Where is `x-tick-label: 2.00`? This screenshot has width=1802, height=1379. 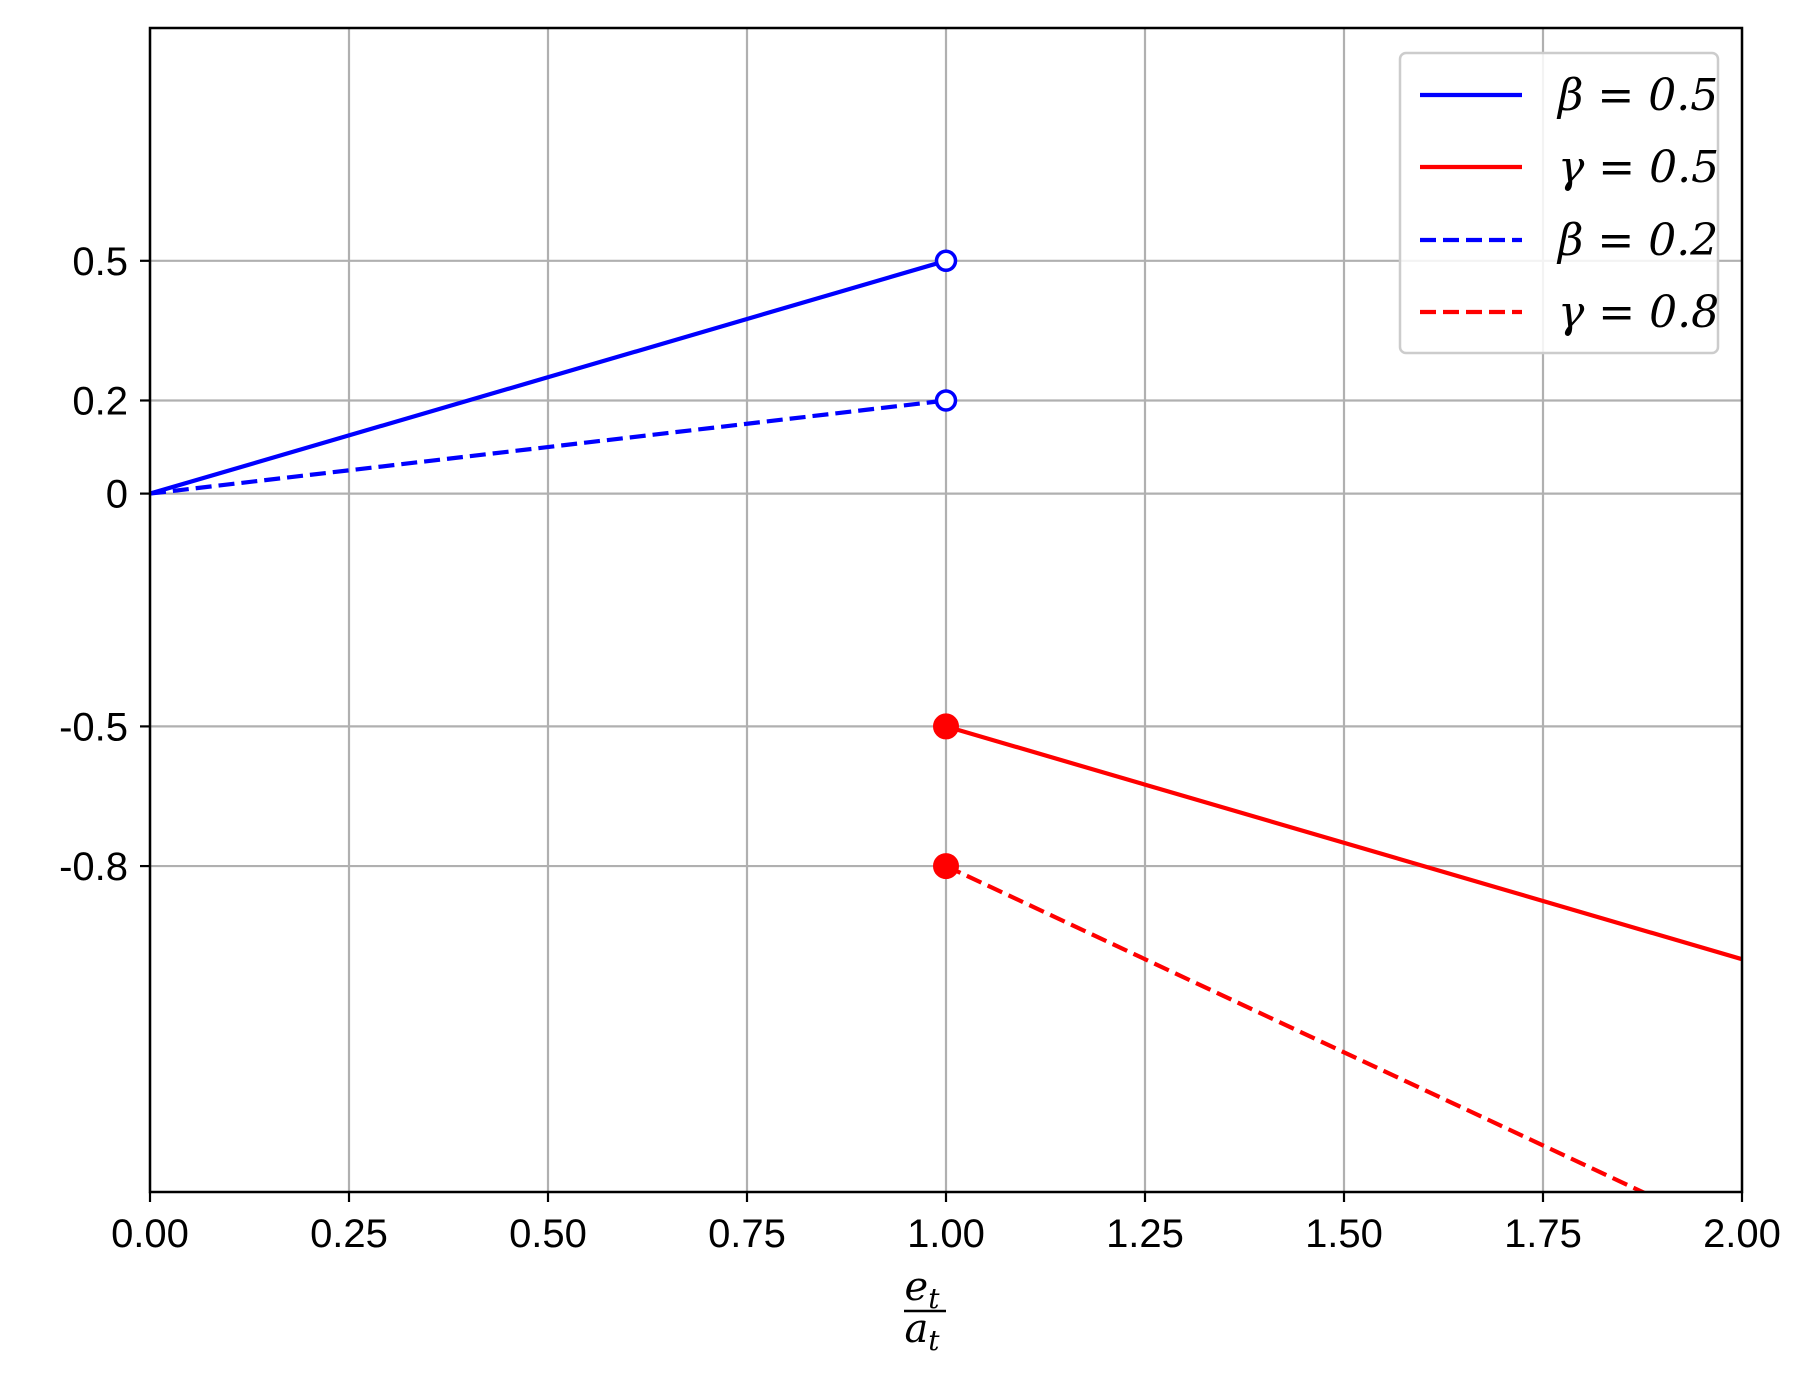 x-tick-label: 2.00 is located at coordinates (1742, 1234).